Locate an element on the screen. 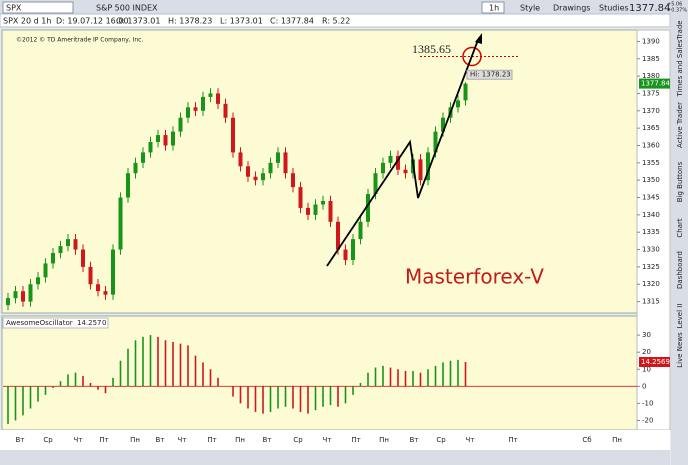  style-button: Style is located at coordinates (530, 8).